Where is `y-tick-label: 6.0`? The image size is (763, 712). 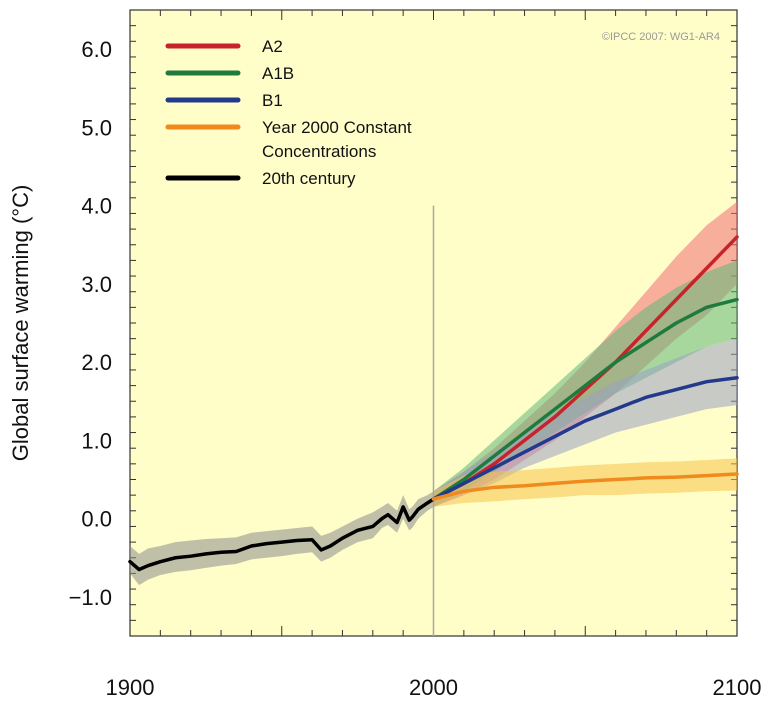 y-tick-label: 6.0 is located at coordinates (96, 49).